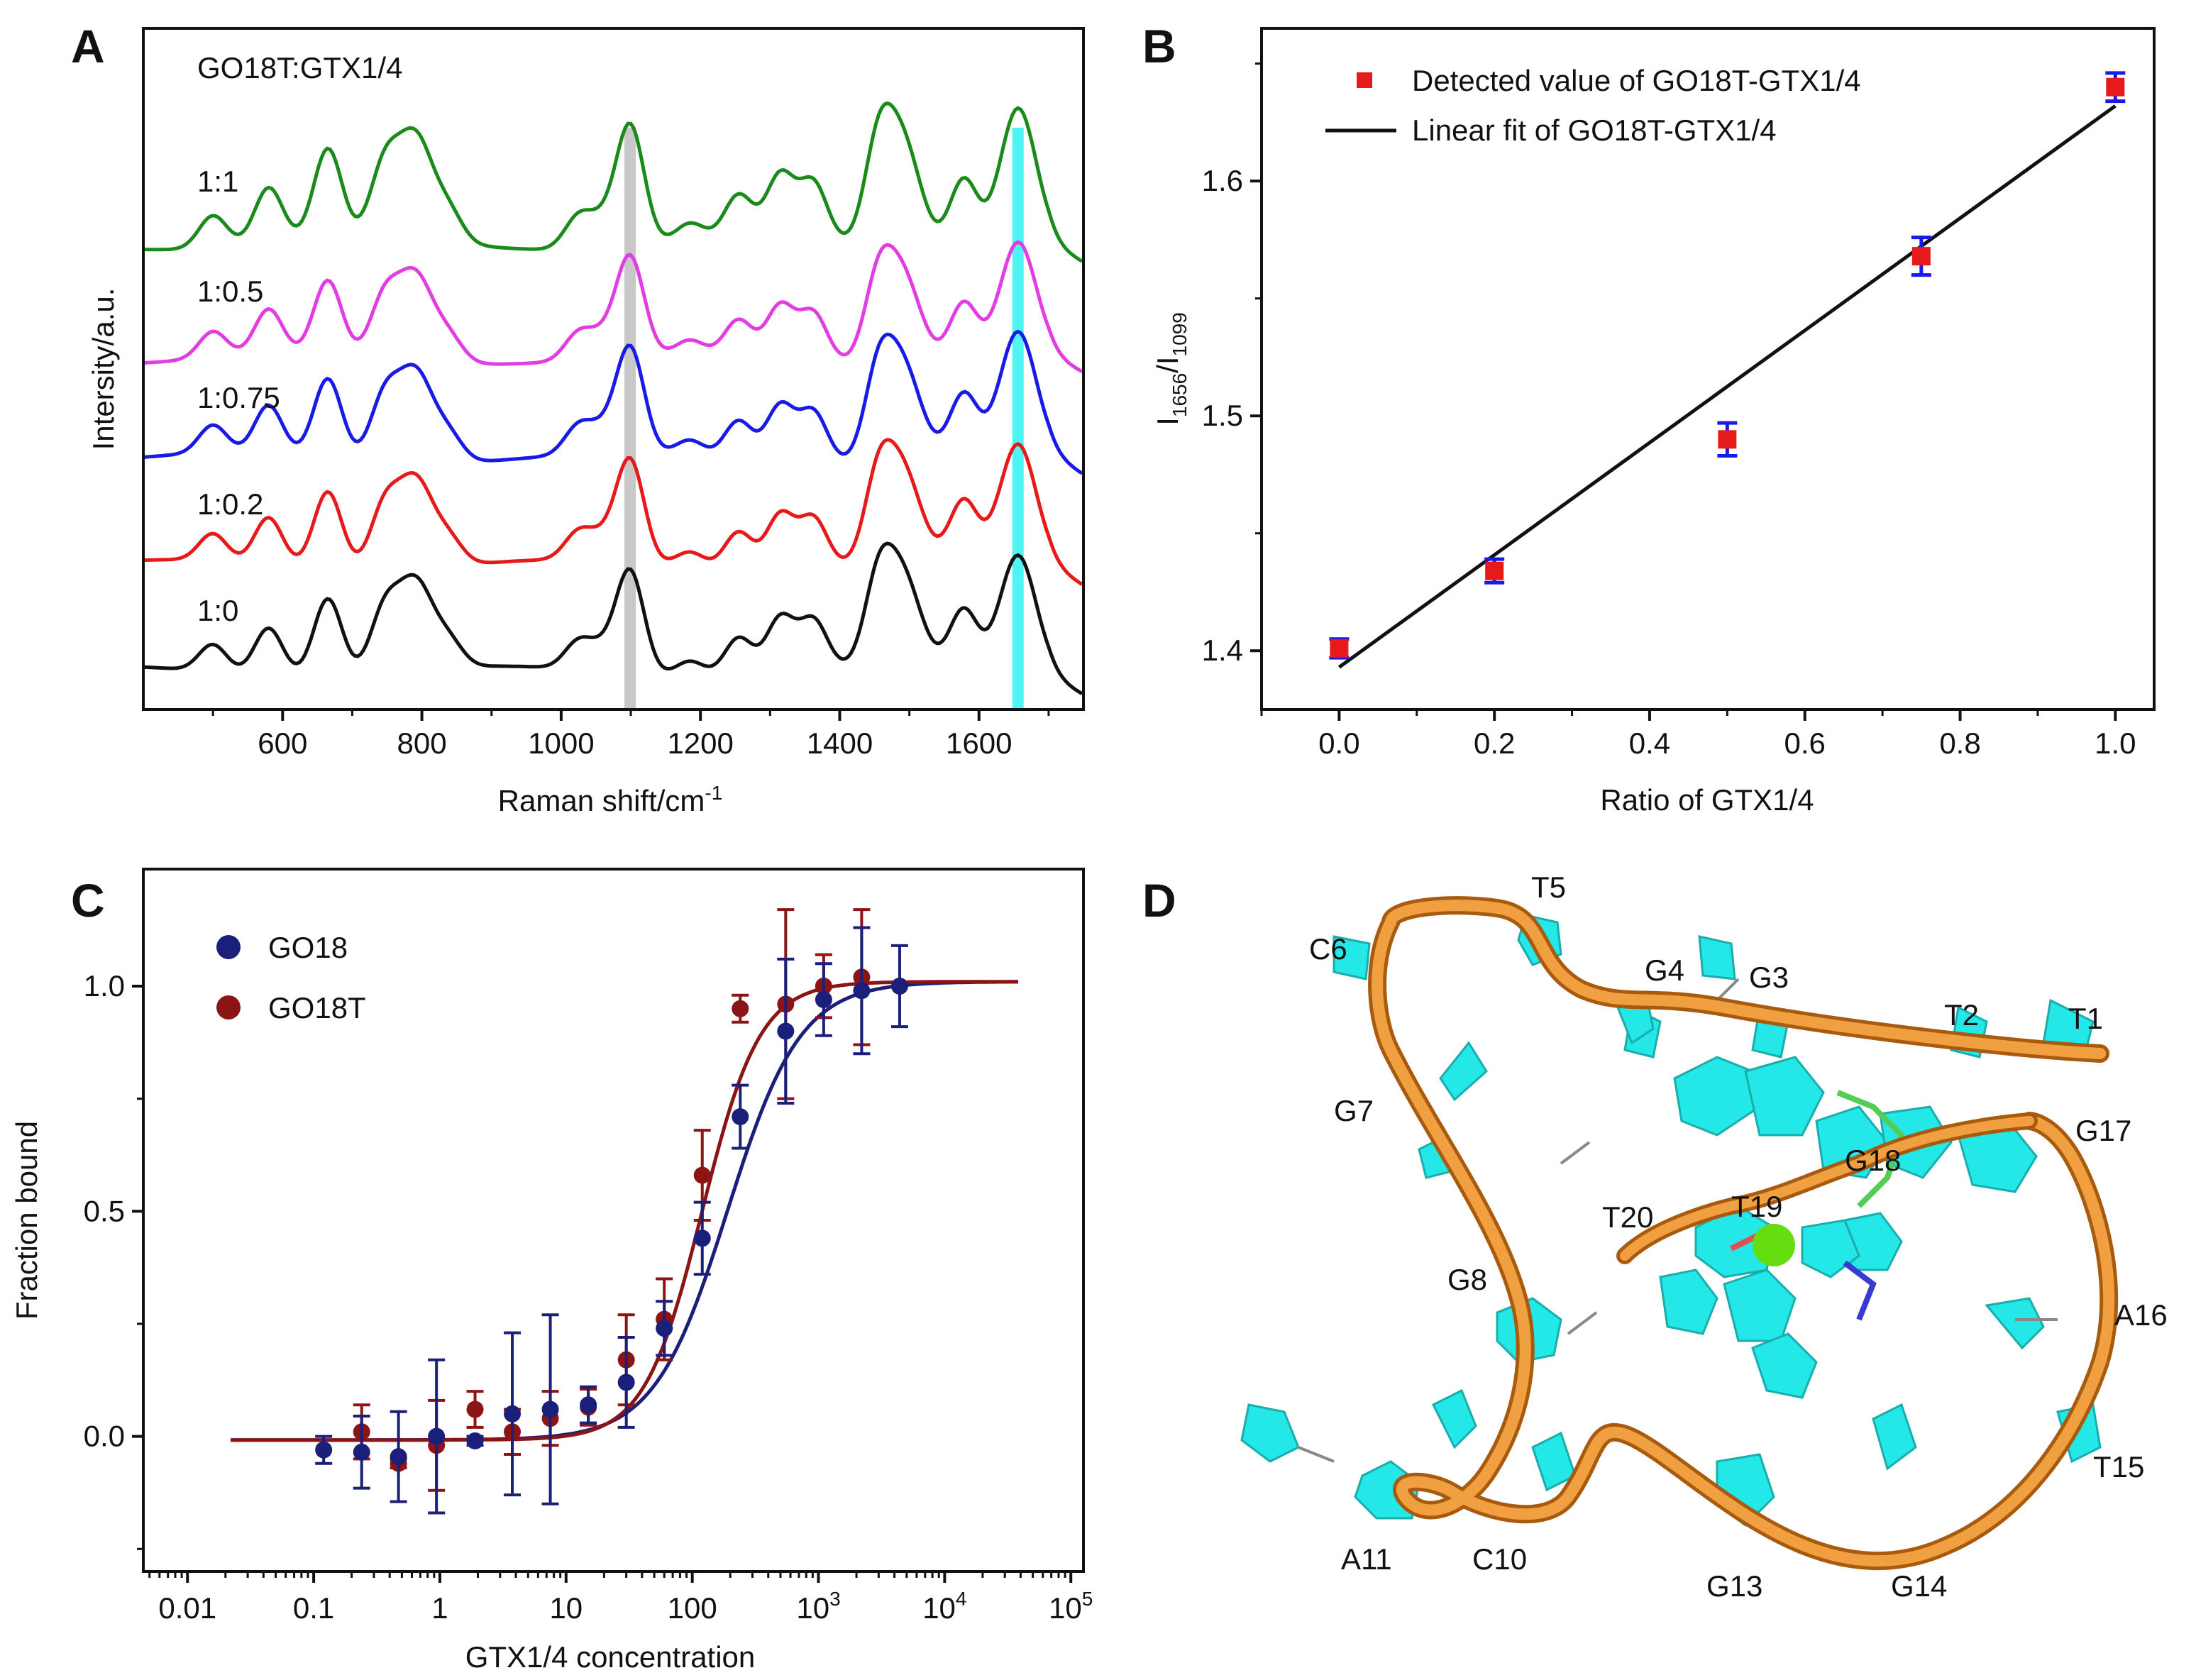 This screenshot has width=2196, height=1680. What do you see at coordinates (1734, 1586) in the screenshot?
I see `residue-label: G13` at bounding box center [1734, 1586].